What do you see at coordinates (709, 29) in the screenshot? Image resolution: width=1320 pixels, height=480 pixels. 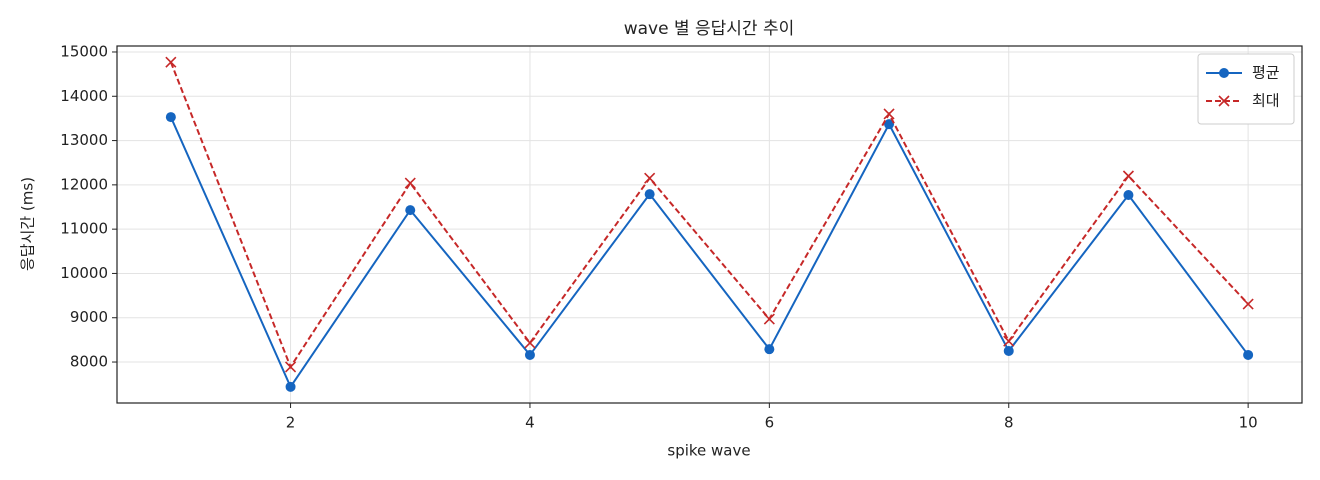 I see `chart-title: wave 별 응답시간 추이` at bounding box center [709, 29].